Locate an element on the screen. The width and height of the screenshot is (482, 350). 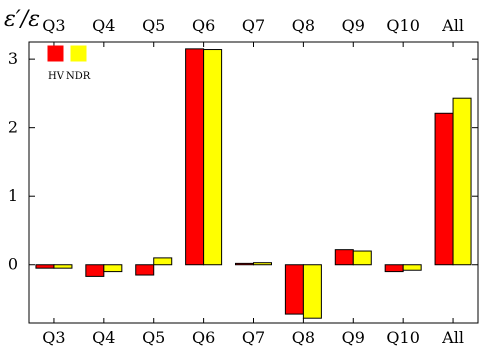
bar-hv-q3 is located at coordinates (45, 266).